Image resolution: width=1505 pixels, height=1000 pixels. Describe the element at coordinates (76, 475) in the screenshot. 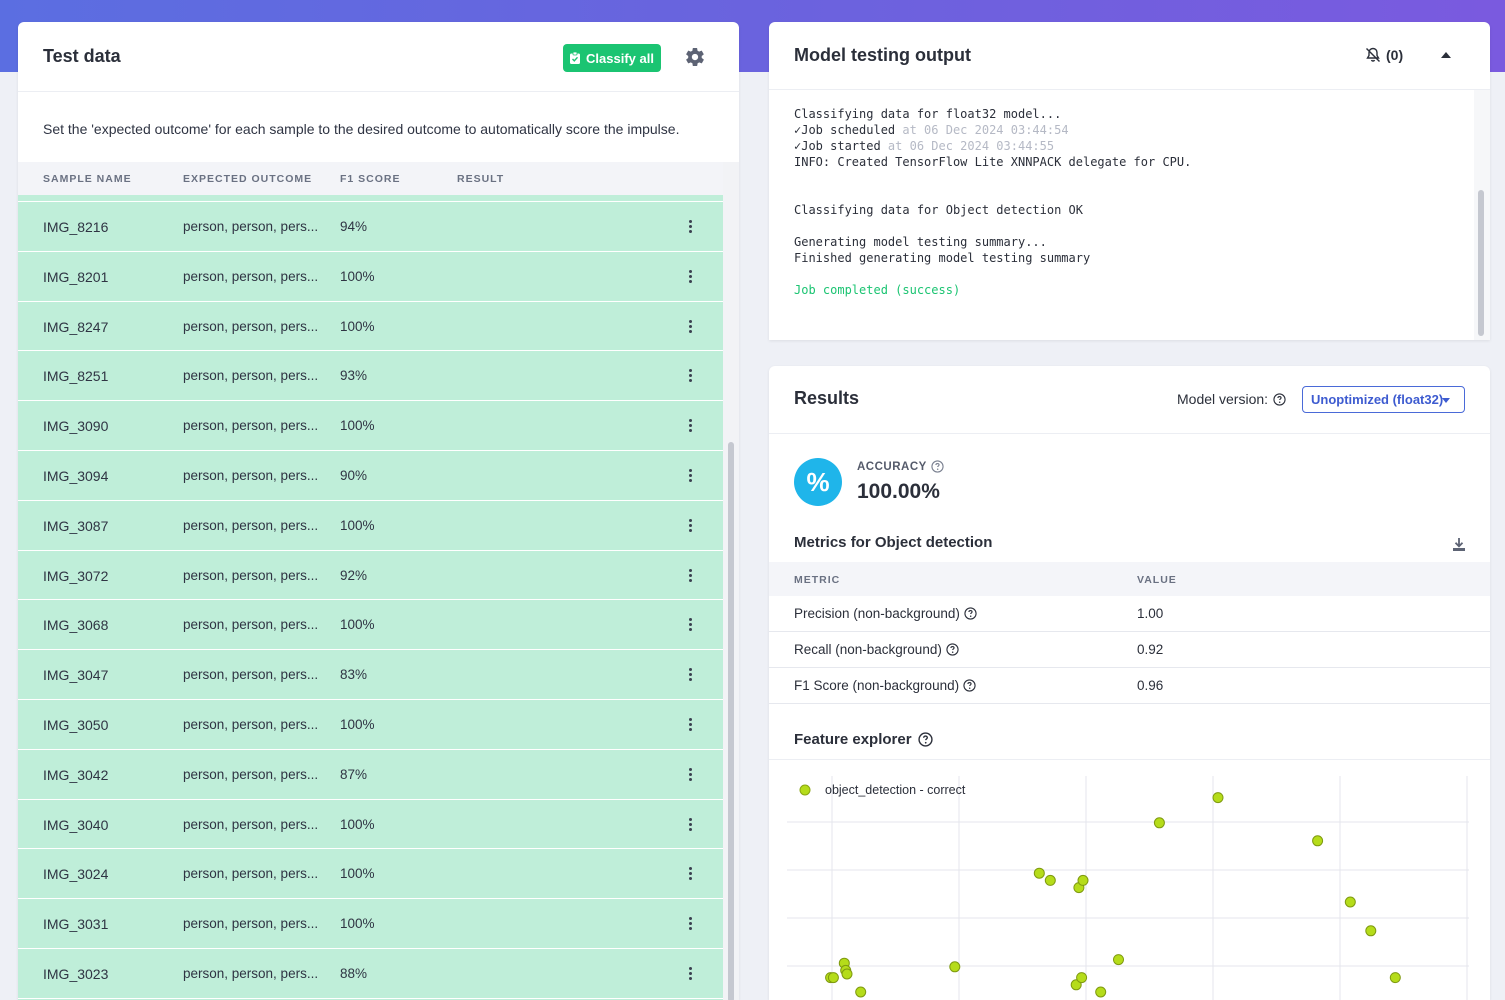

I see `sample-name: IMG_3094` at that location.